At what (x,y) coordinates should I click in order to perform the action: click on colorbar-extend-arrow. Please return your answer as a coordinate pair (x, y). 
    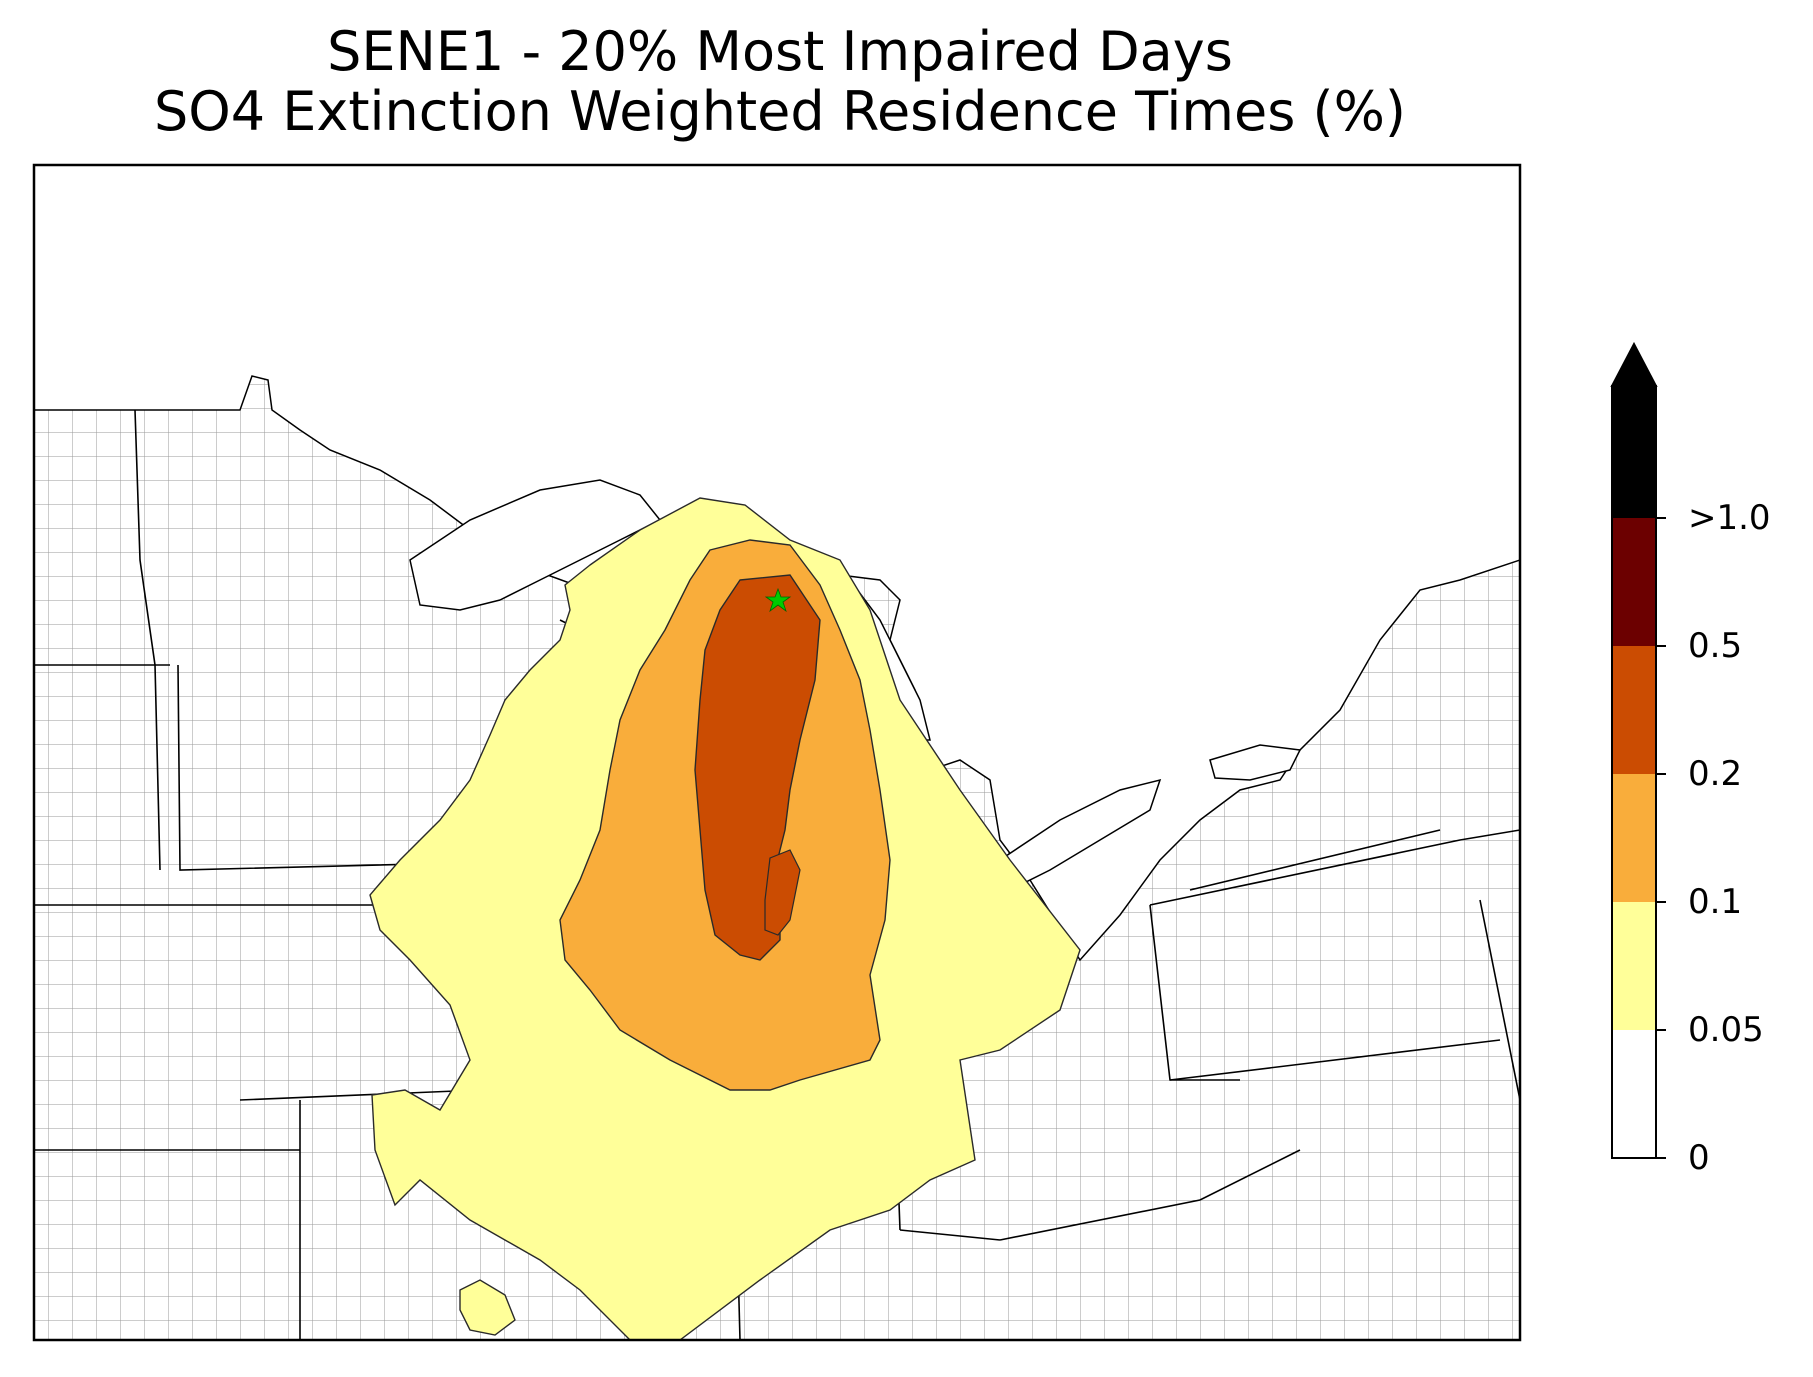
    Looking at the image, I should click on (1634, 364).